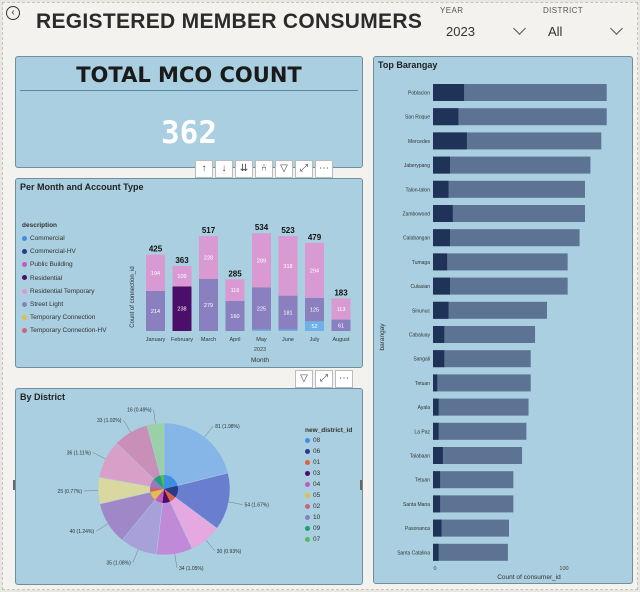 The image size is (640, 592). Describe the element at coordinates (312, 495) in the screenshot. I see `district-legend-item: 05` at that location.